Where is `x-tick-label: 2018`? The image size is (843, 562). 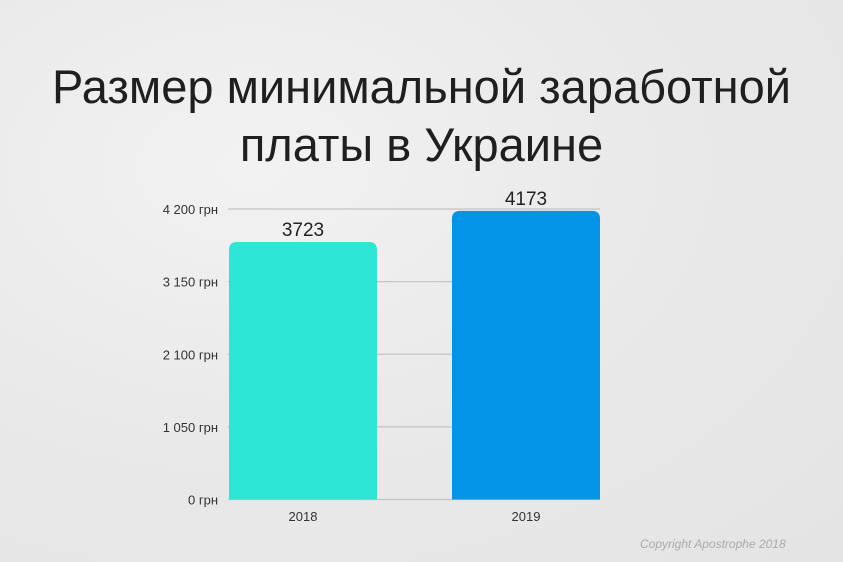
x-tick-label: 2018 is located at coordinates (303, 516).